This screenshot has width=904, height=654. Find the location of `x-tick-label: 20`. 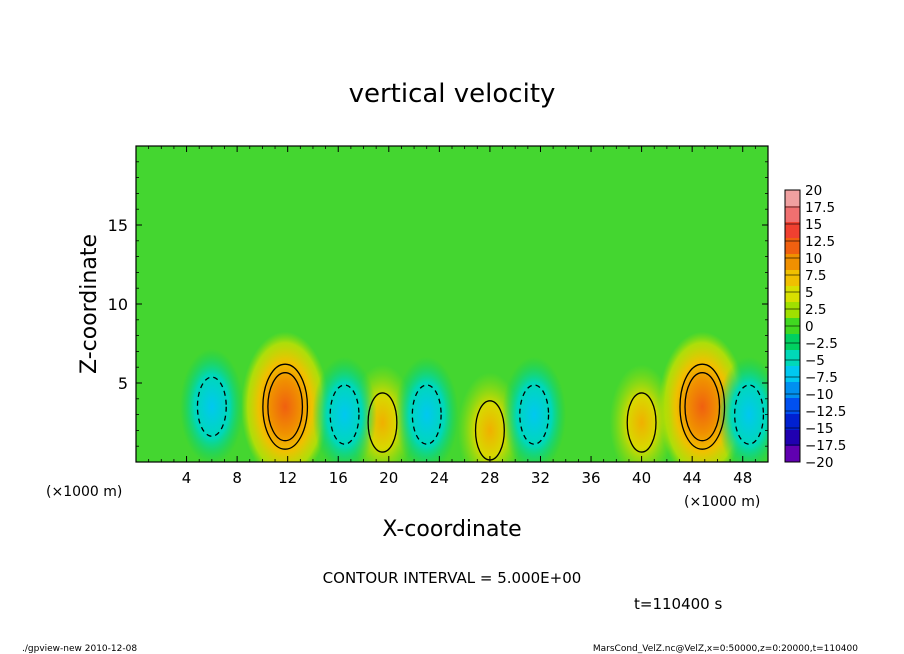

x-tick-label: 20 is located at coordinates (388, 478).